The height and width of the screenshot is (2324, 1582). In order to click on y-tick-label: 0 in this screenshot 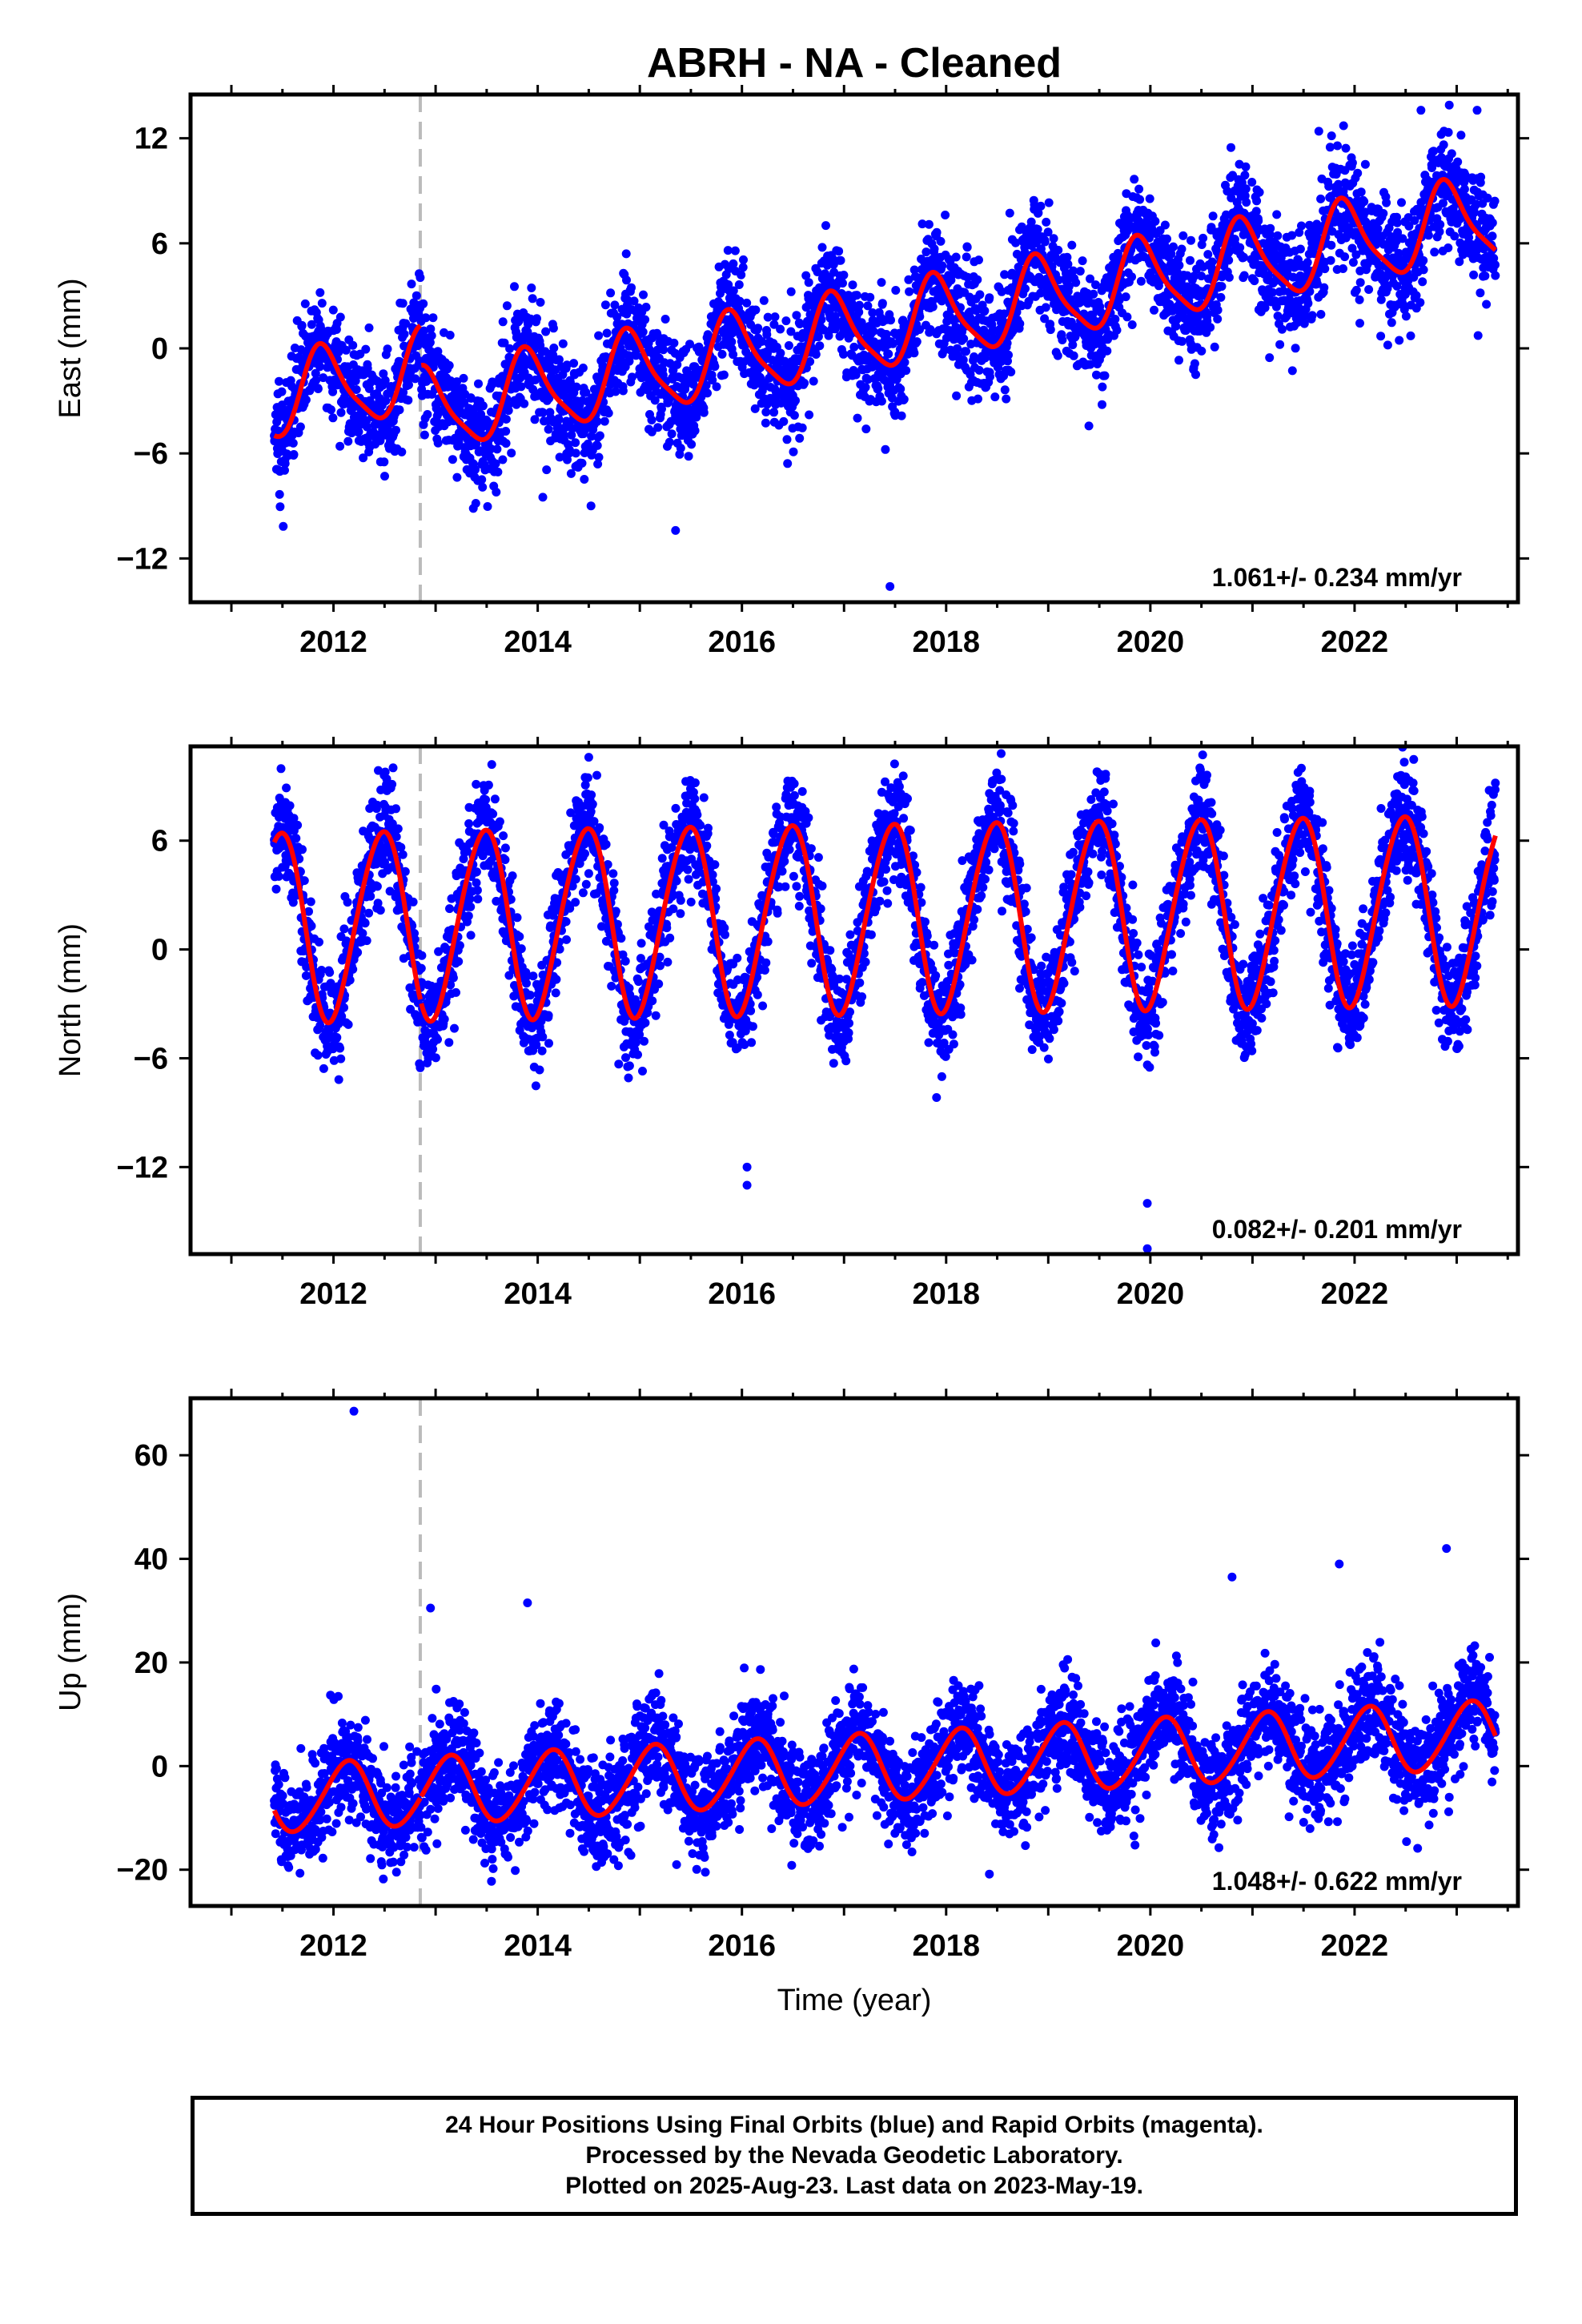, I will do `click(159, 349)`.